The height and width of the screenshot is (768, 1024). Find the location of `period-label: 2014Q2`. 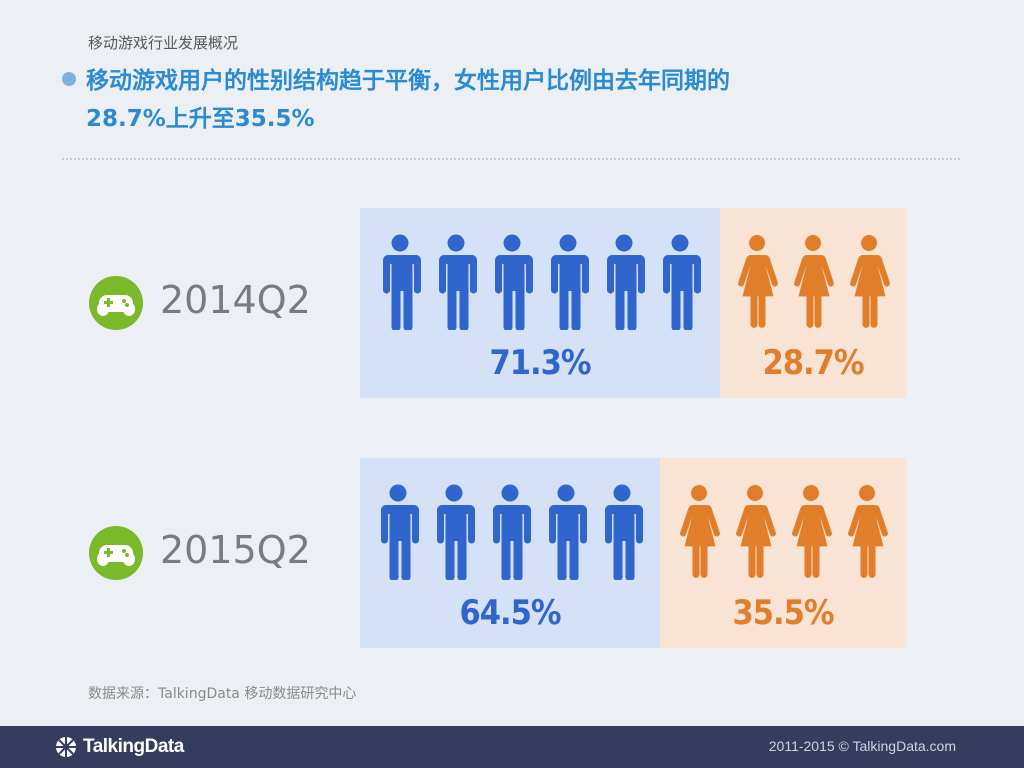

period-label: 2014Q2 is located at coordinates (235, 300).